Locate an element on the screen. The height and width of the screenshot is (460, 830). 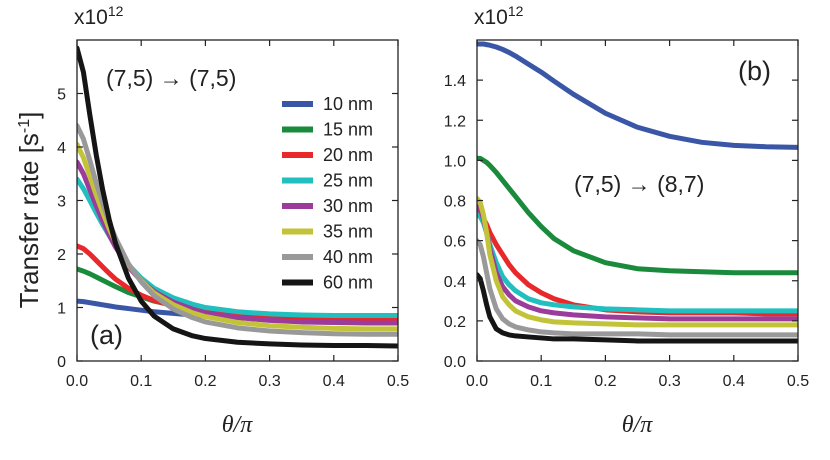
legend-label-20nm: 20 nm is located at coordinates (348, 155).